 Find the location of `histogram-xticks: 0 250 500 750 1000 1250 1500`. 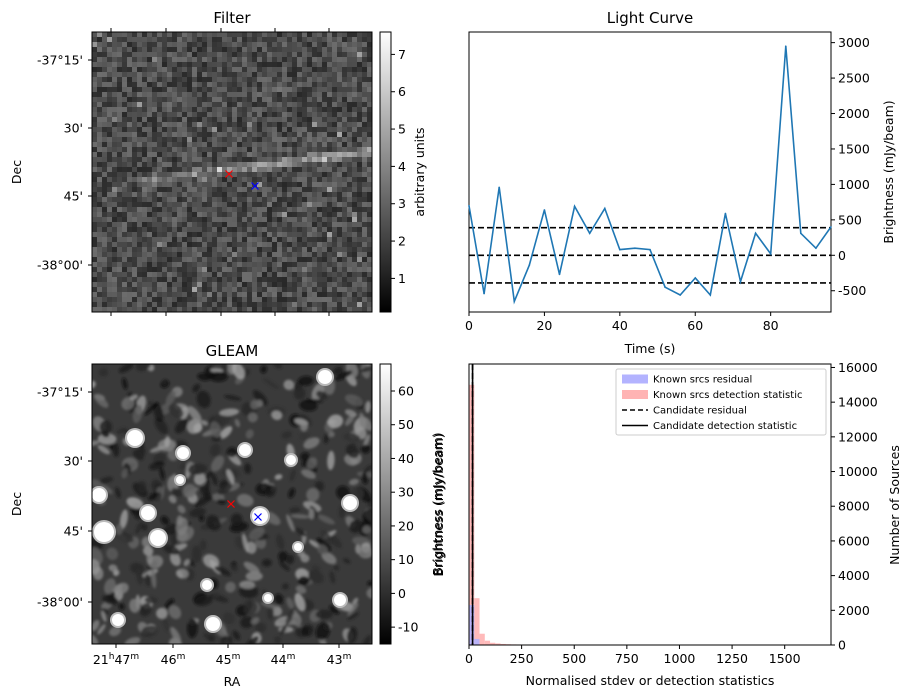

histogram-xticks: 0 250 500 750 1000 1250 1500 is located at coordinates (633, 655).